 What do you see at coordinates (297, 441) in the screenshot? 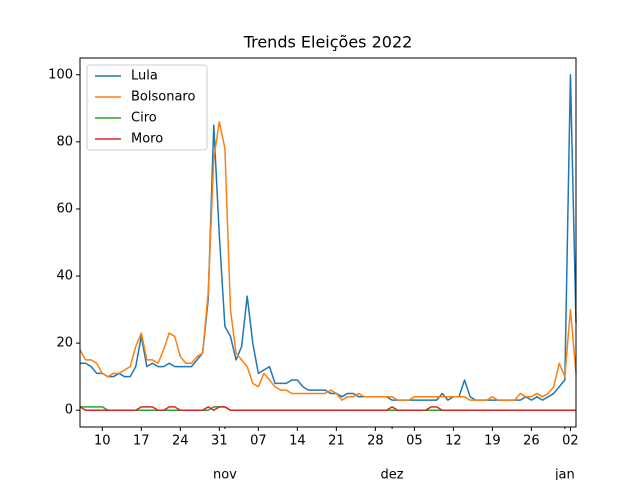
I see `x-tick-label: 14` at bounding box center [297, 441].